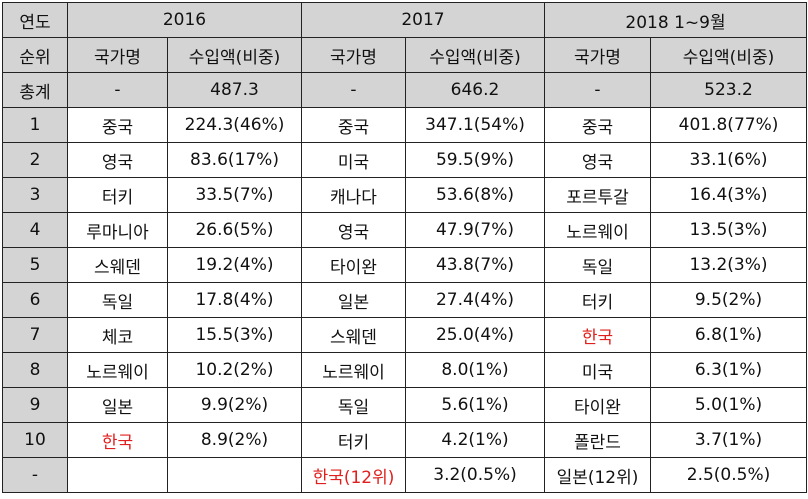 This screenshot has width=808, height=499. I want to click on amount-cell: 3.7(1%), so click(728, 440).